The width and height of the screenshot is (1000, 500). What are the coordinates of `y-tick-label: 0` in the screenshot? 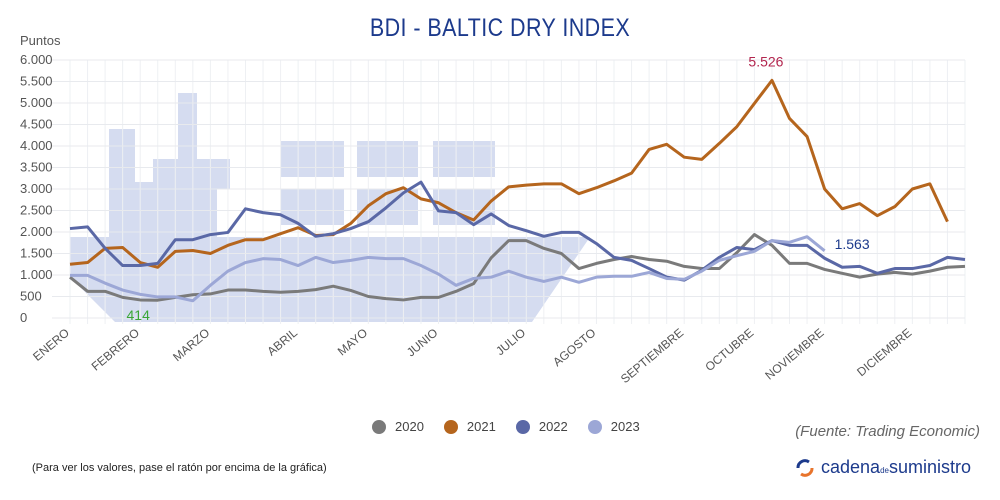 It's located at (23, 317).